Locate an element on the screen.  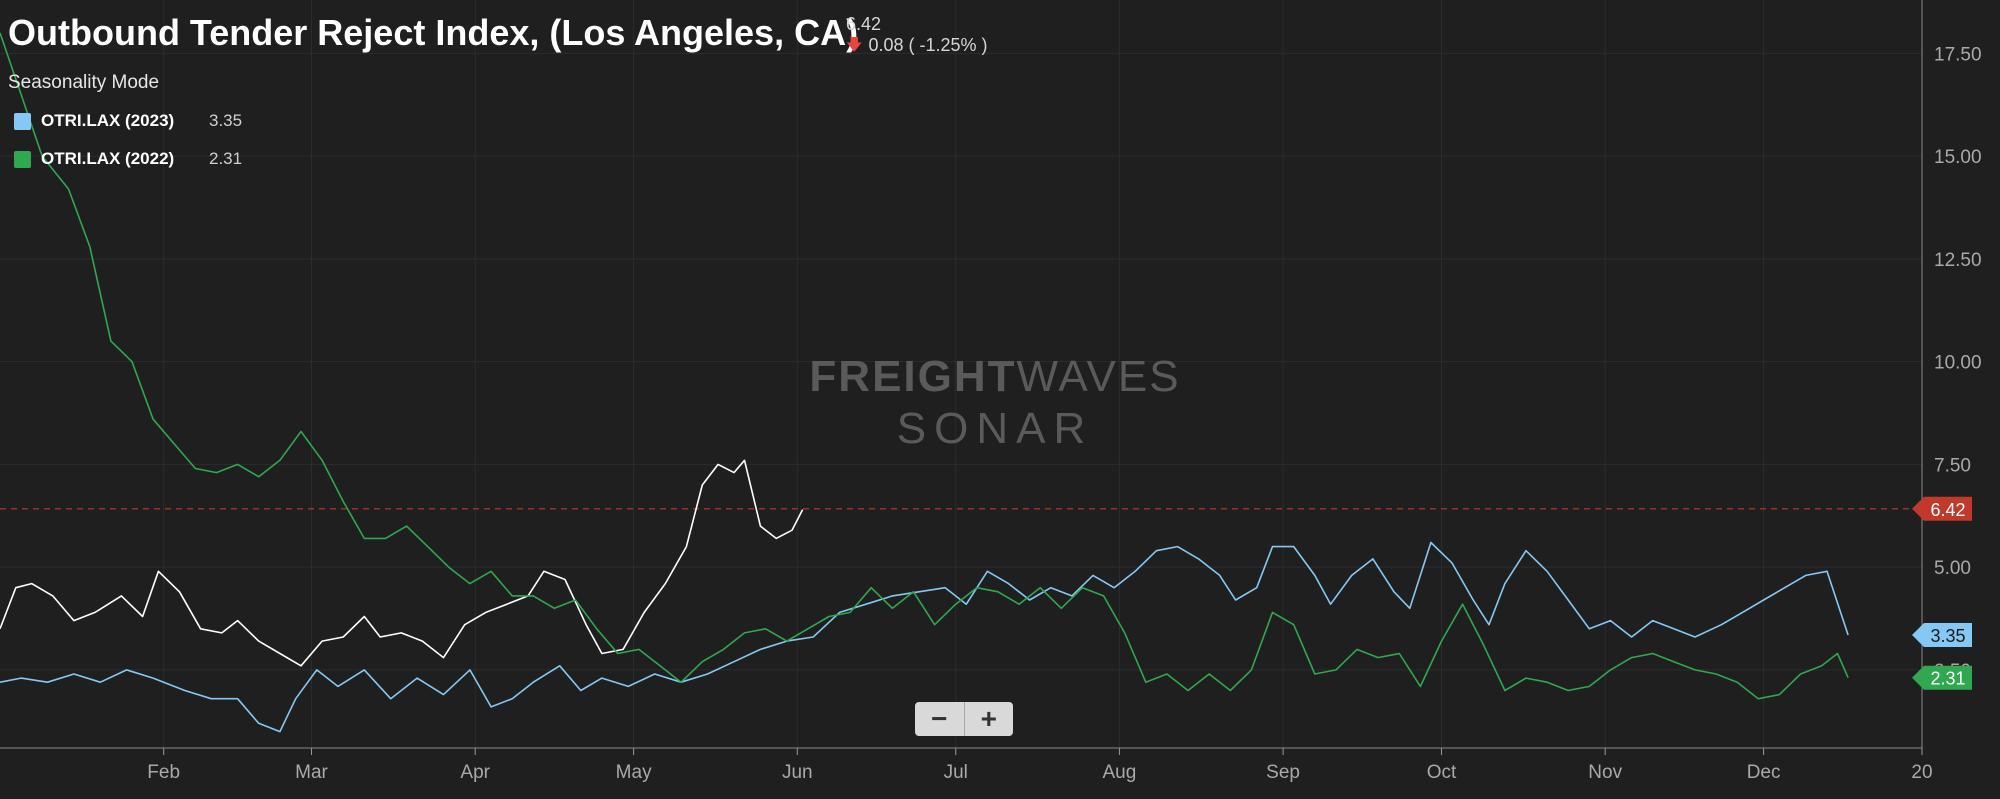
change-row: 🡇 0.08 ( -1.25% ) is located at coordinates (917, 45).